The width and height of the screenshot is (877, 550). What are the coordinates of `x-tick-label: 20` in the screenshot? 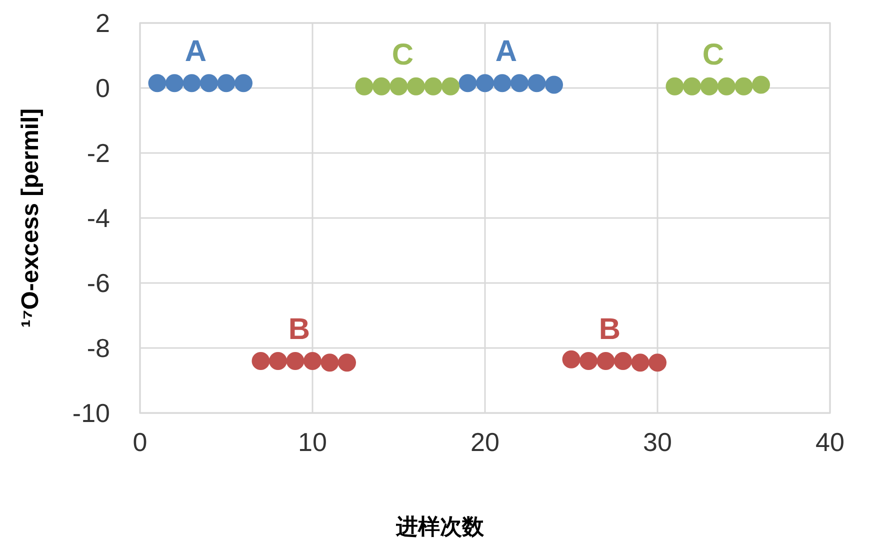 It's located at (485, 442).